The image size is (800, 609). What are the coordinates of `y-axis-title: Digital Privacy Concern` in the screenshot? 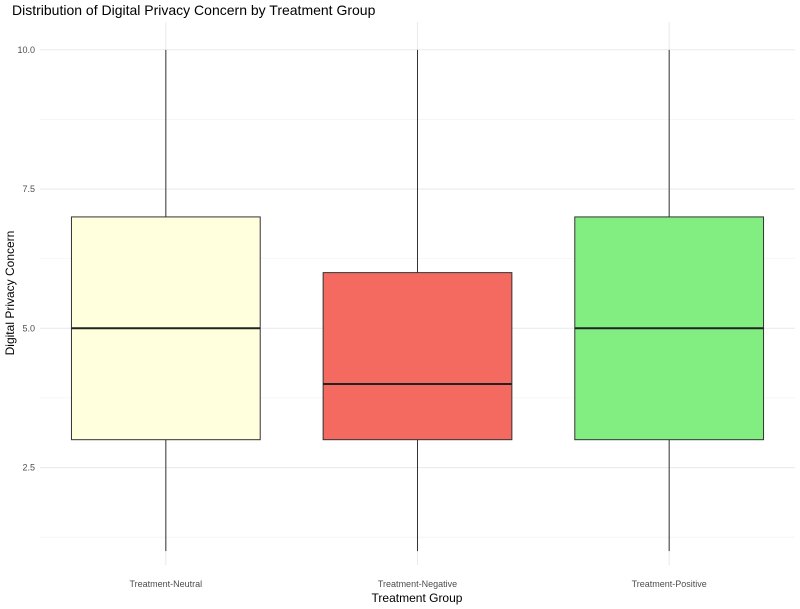 It's located at (10, 293).